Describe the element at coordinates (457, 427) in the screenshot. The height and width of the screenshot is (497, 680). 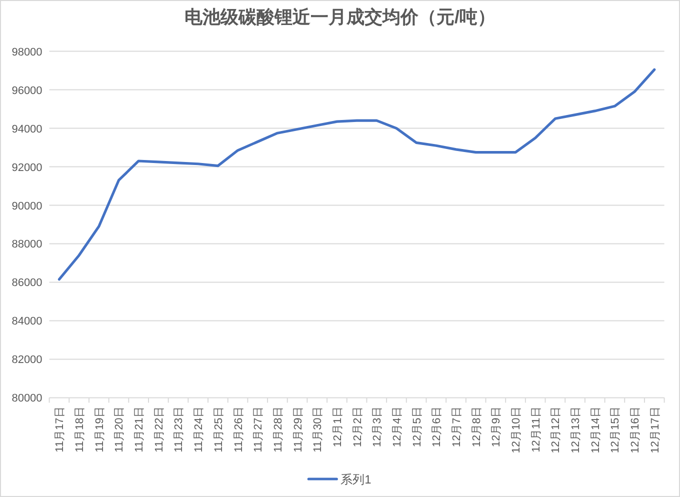
I see `xtick: 12月7日` at that location.